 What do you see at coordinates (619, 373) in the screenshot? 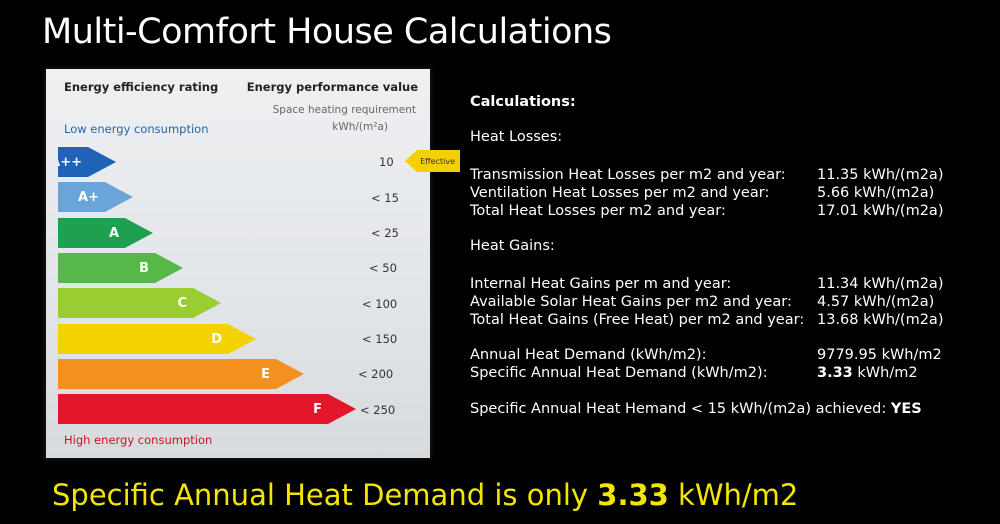
I see `specific-heat-demand-label: Specific Annual Heat Demand (kWh/m2):` at bounding box center [619, 373].